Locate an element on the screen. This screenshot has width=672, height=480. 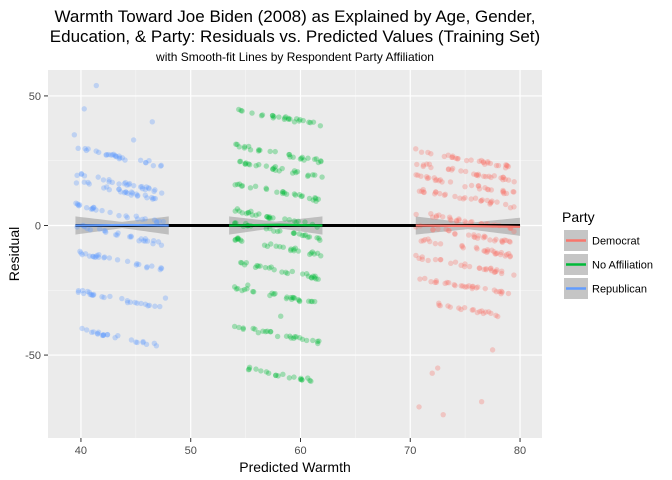
legend-label-republican: Republican is located at coordinates (619, 290).